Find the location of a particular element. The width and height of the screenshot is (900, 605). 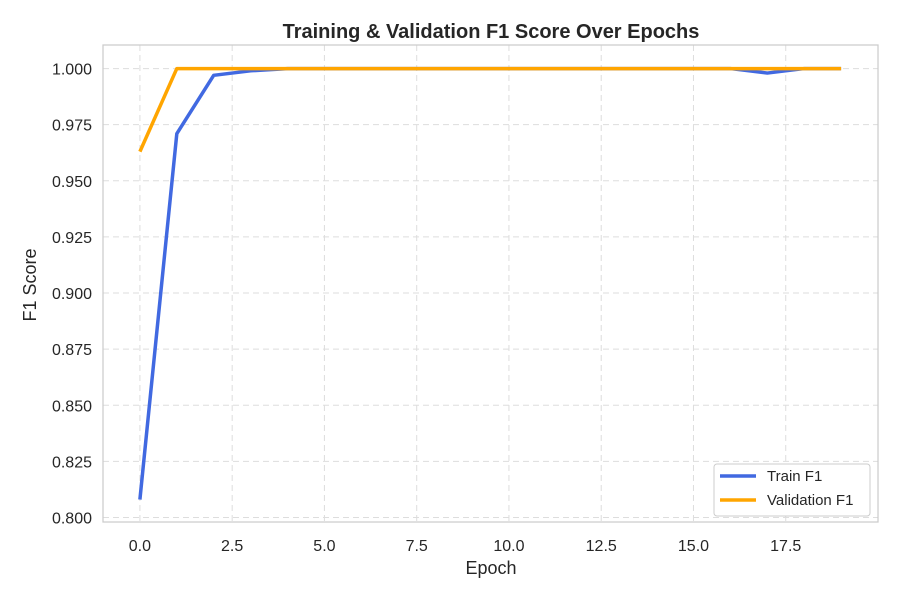

y-tick-label: 0.925 is located at coordinates (72, 238).